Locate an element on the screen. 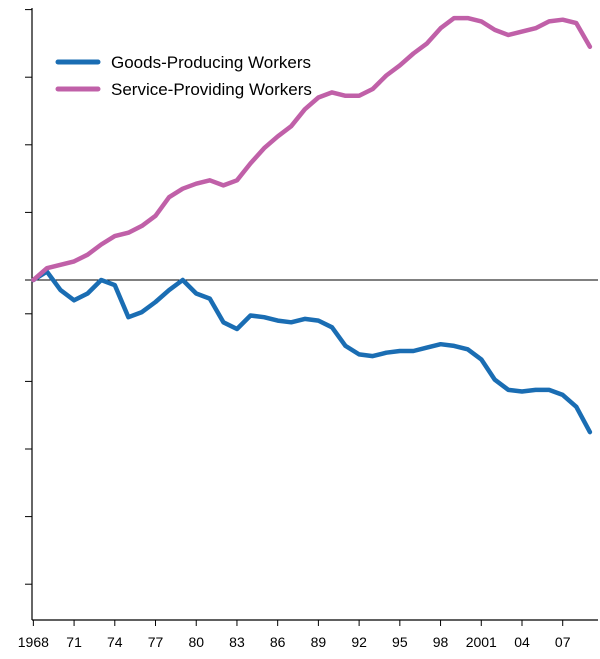  legend-label-goods-producing: Goods-Producing Workers is located at coordinates (211, 62).